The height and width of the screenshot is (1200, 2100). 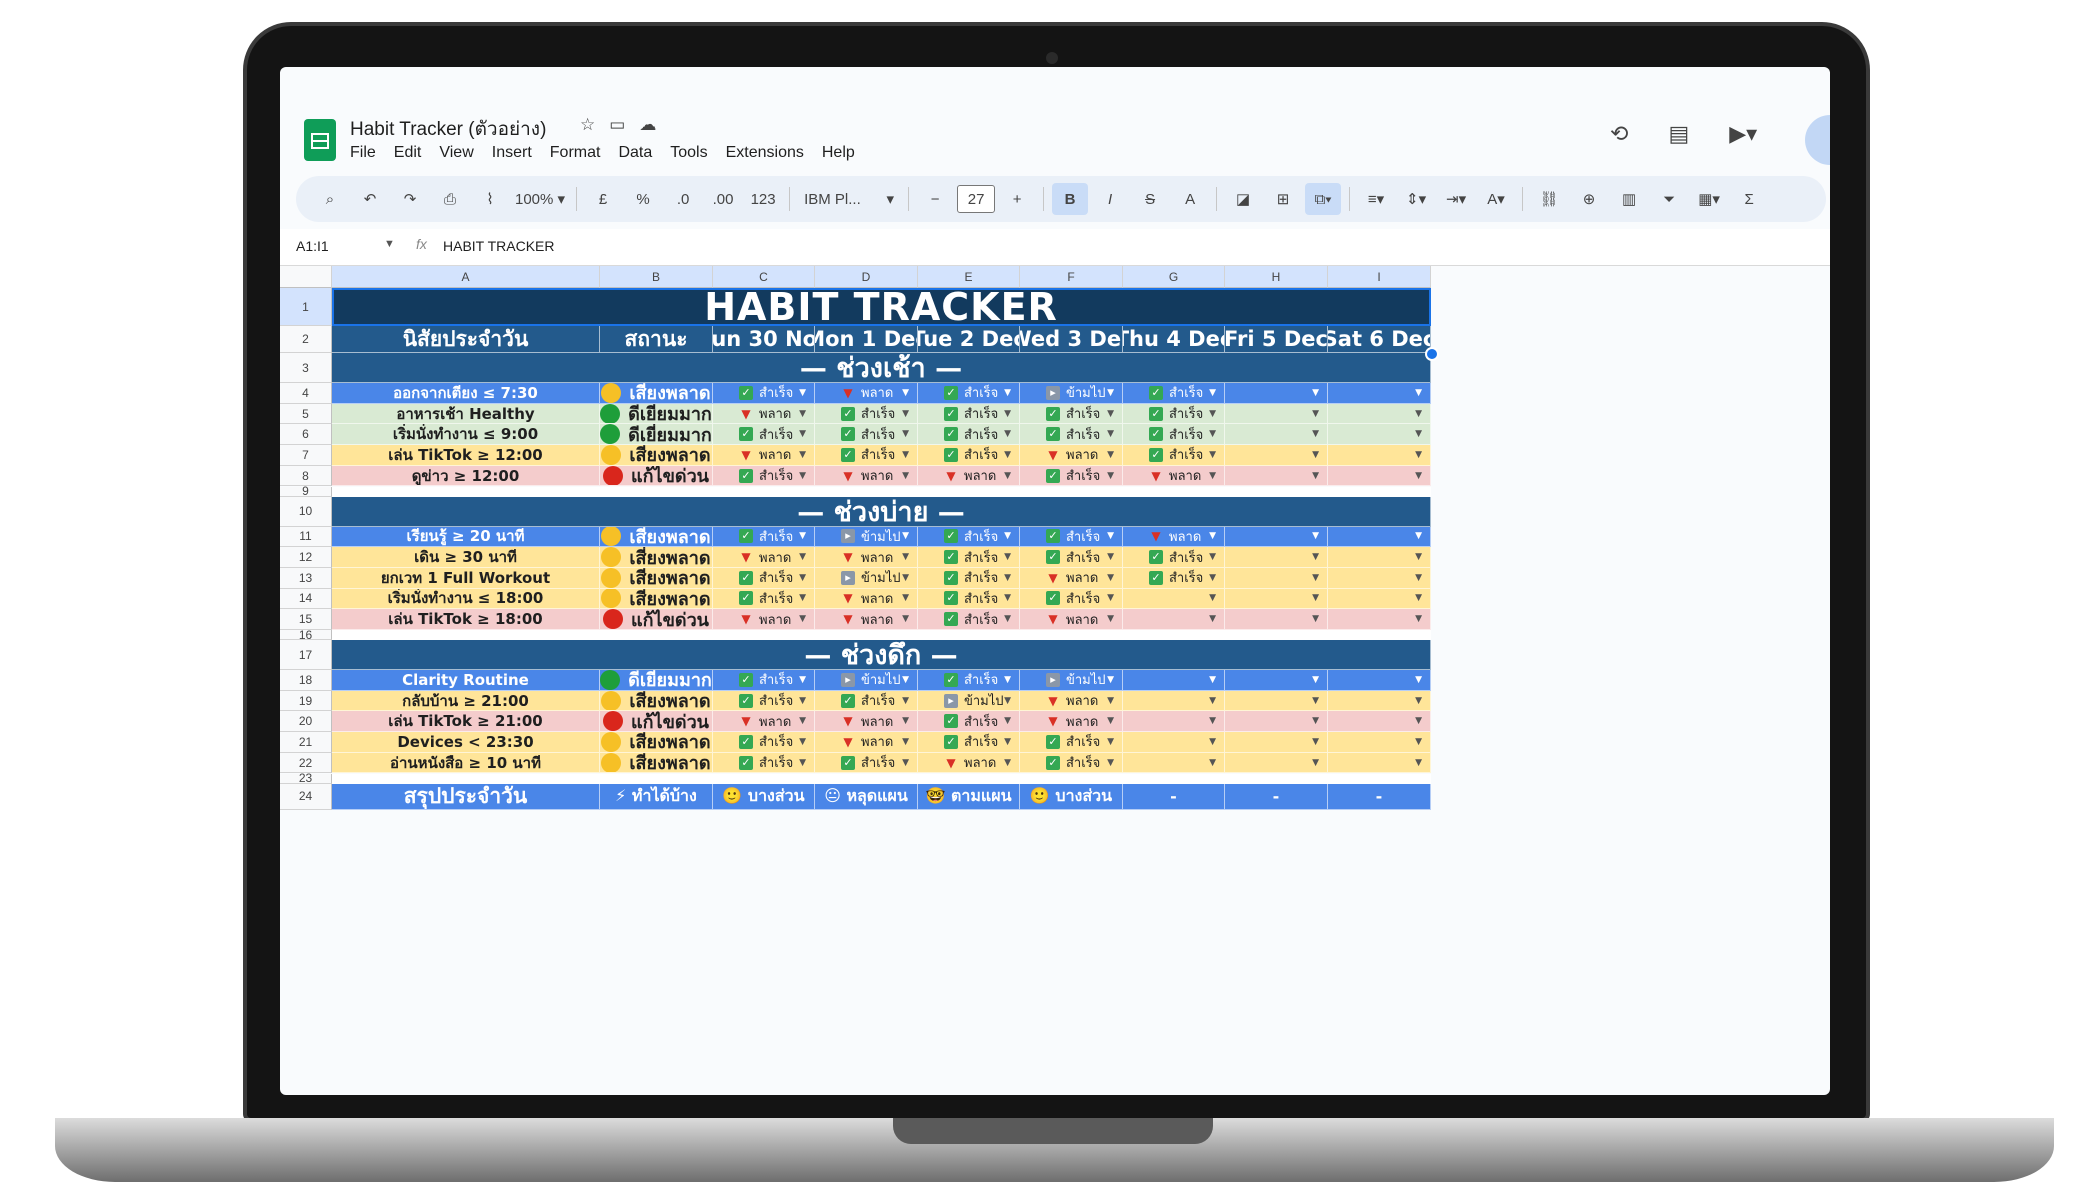 What do you see at coordinates (1379, 277) in the screenshot?
I see `column-header-i: I` at bounding box center [1379, 277].